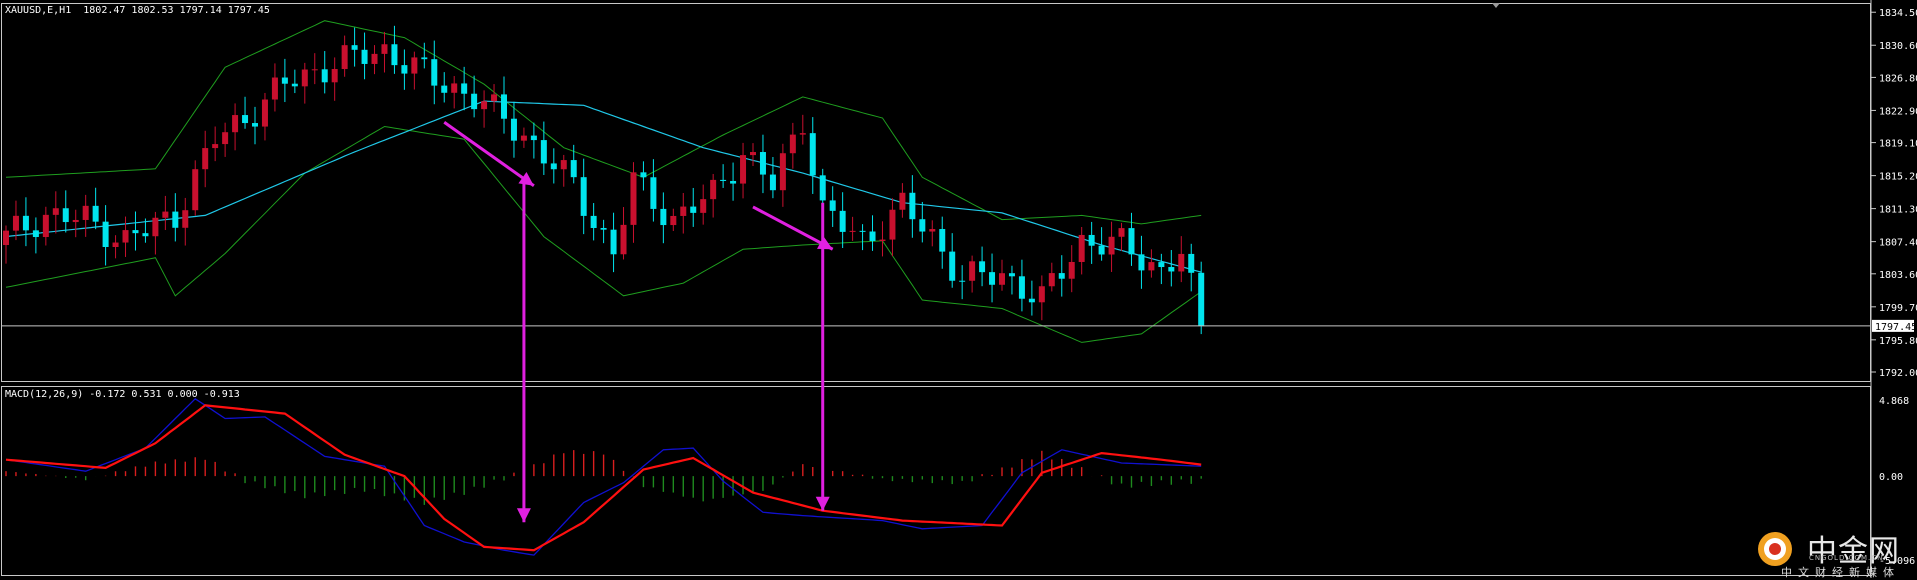 The height and width of the screenshot is (580, 1917). Describe the element at coordinates (1898, 144) in the screenshot. I see `price-tick-label: 1819.10` at that location.